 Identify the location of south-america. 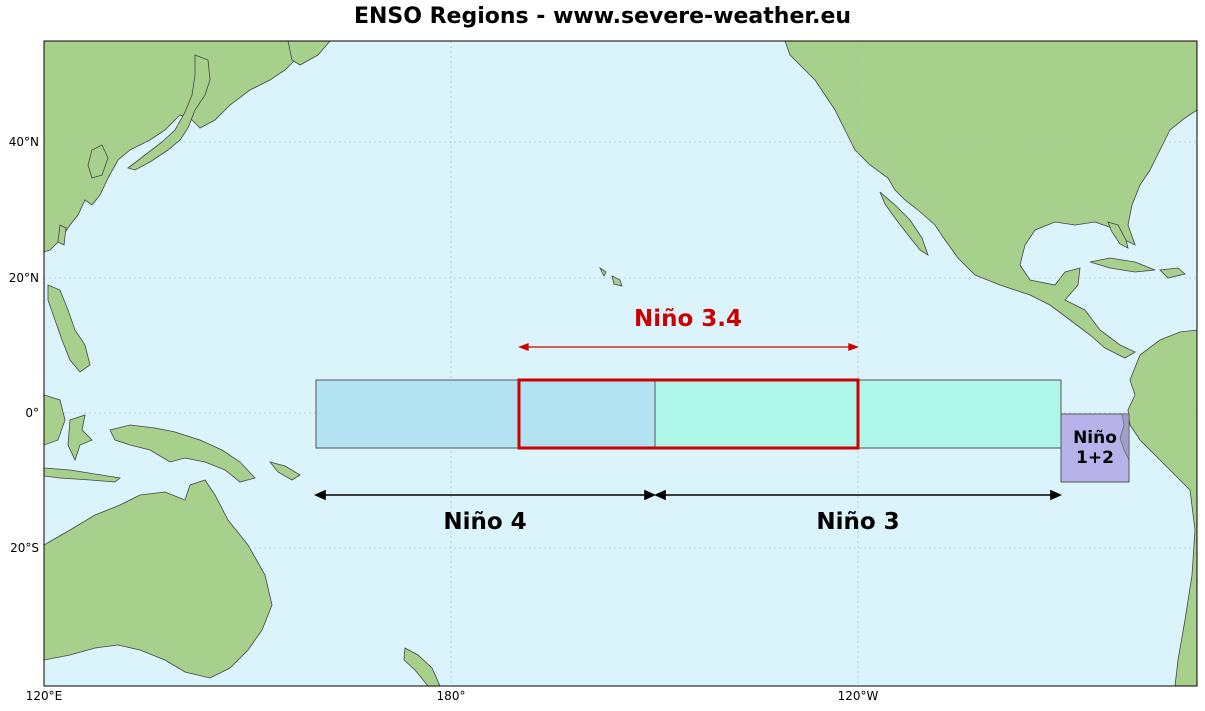
(1162, 507).